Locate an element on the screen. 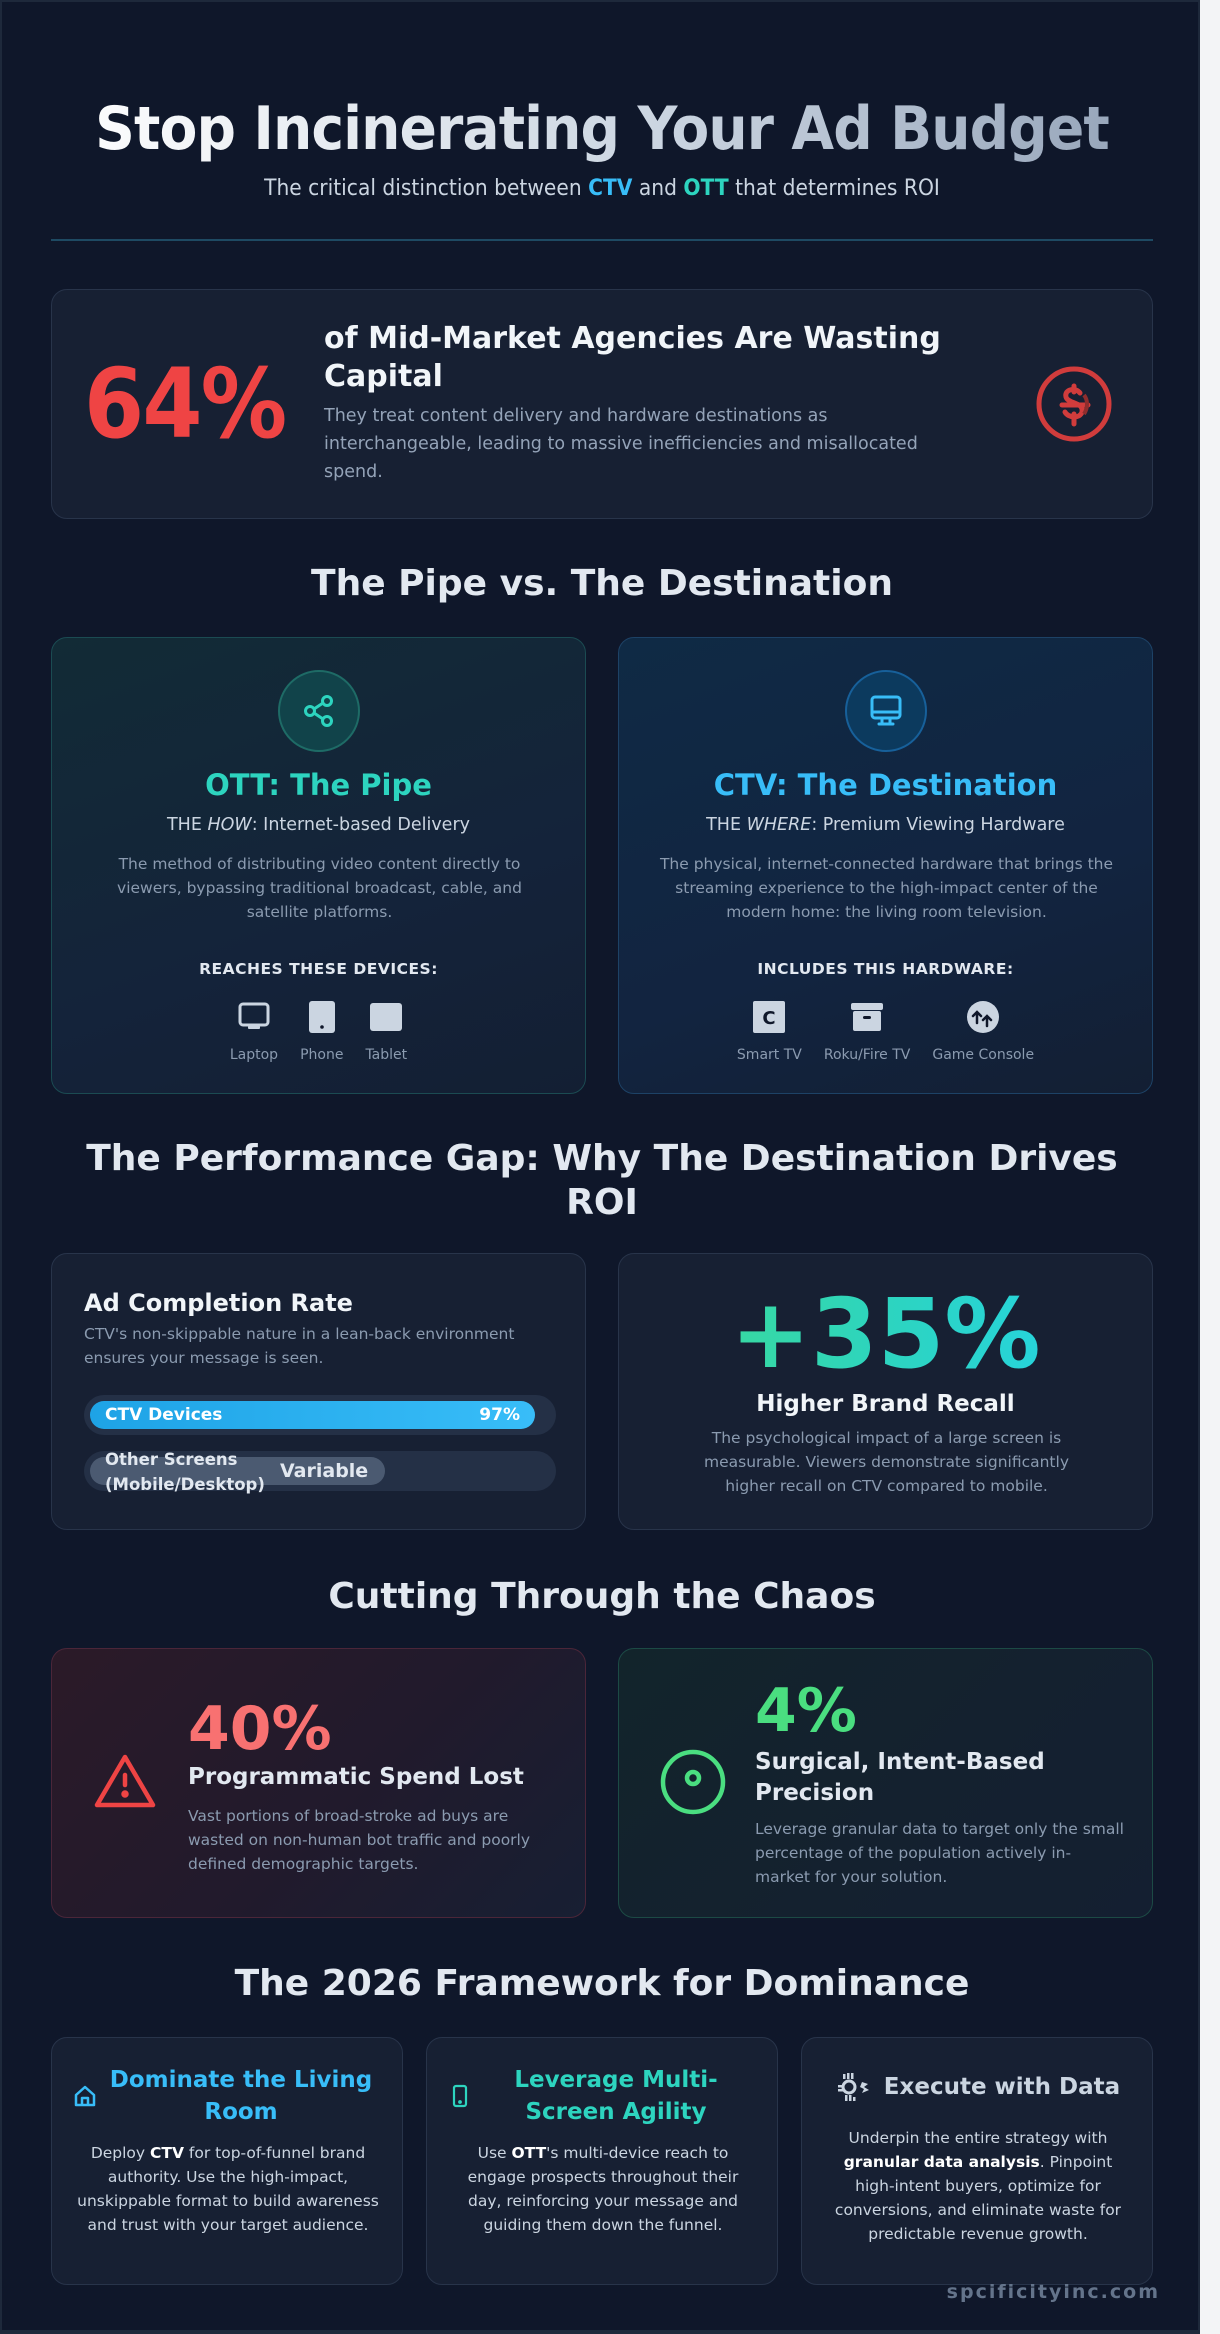 This screenshot has width=1220, height=2334. ott-subtitle-em: HOW is located at coordinates (229, 825).